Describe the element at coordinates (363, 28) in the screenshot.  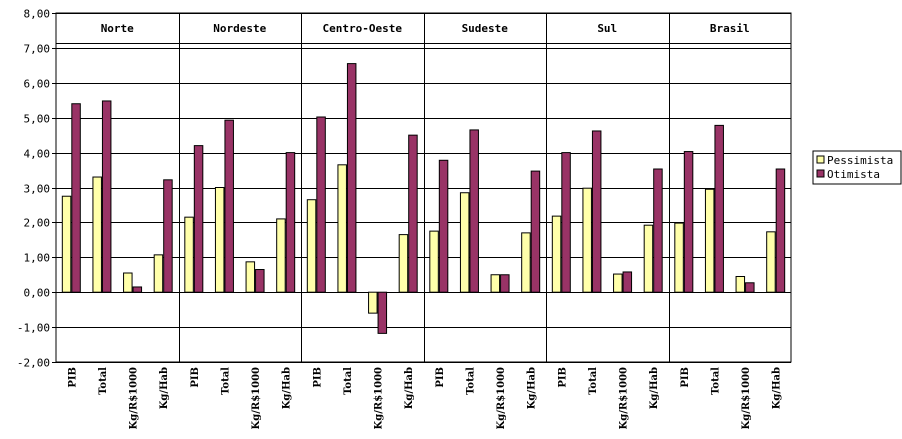
I see `region-label: Centro-Oeste` at that location.